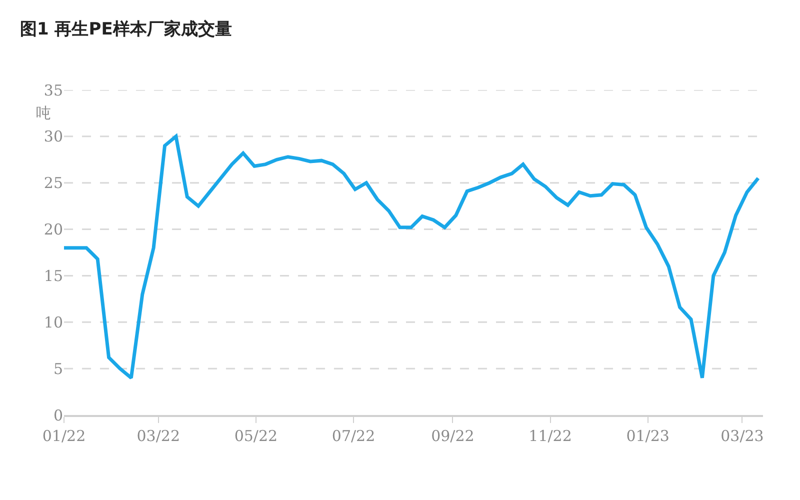 The width and height of the screenshot is (800, 500). Describe the element at coordinates (53, 183) in the screenshot. I see `y-tick-label: 25` at that location.